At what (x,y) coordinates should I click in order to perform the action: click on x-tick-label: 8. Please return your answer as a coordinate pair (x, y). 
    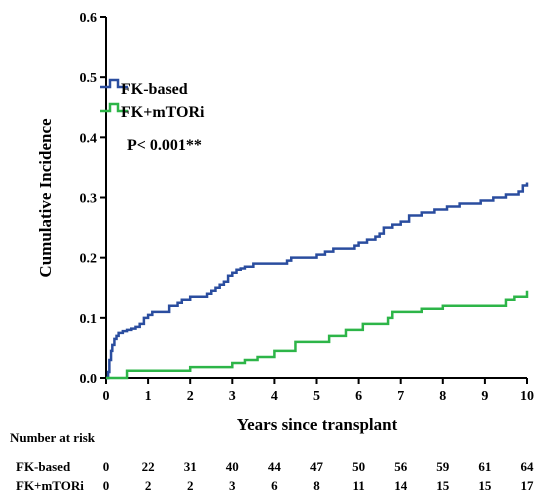
    Looking at the image, I should click on (442, 396).